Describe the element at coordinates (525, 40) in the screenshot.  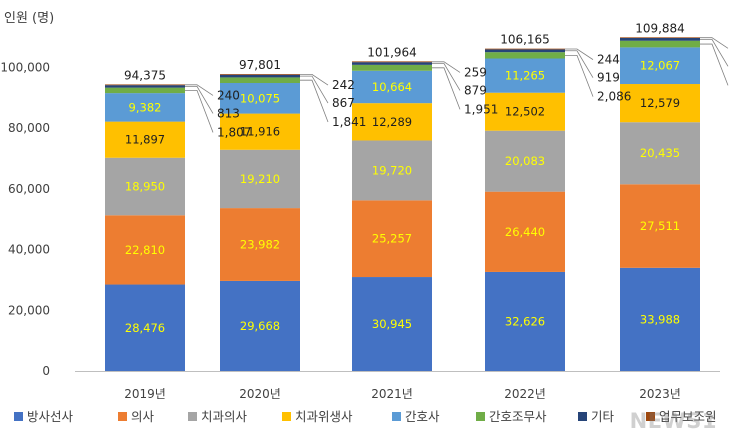
I see `bar-total-label: 106,165` at that location.